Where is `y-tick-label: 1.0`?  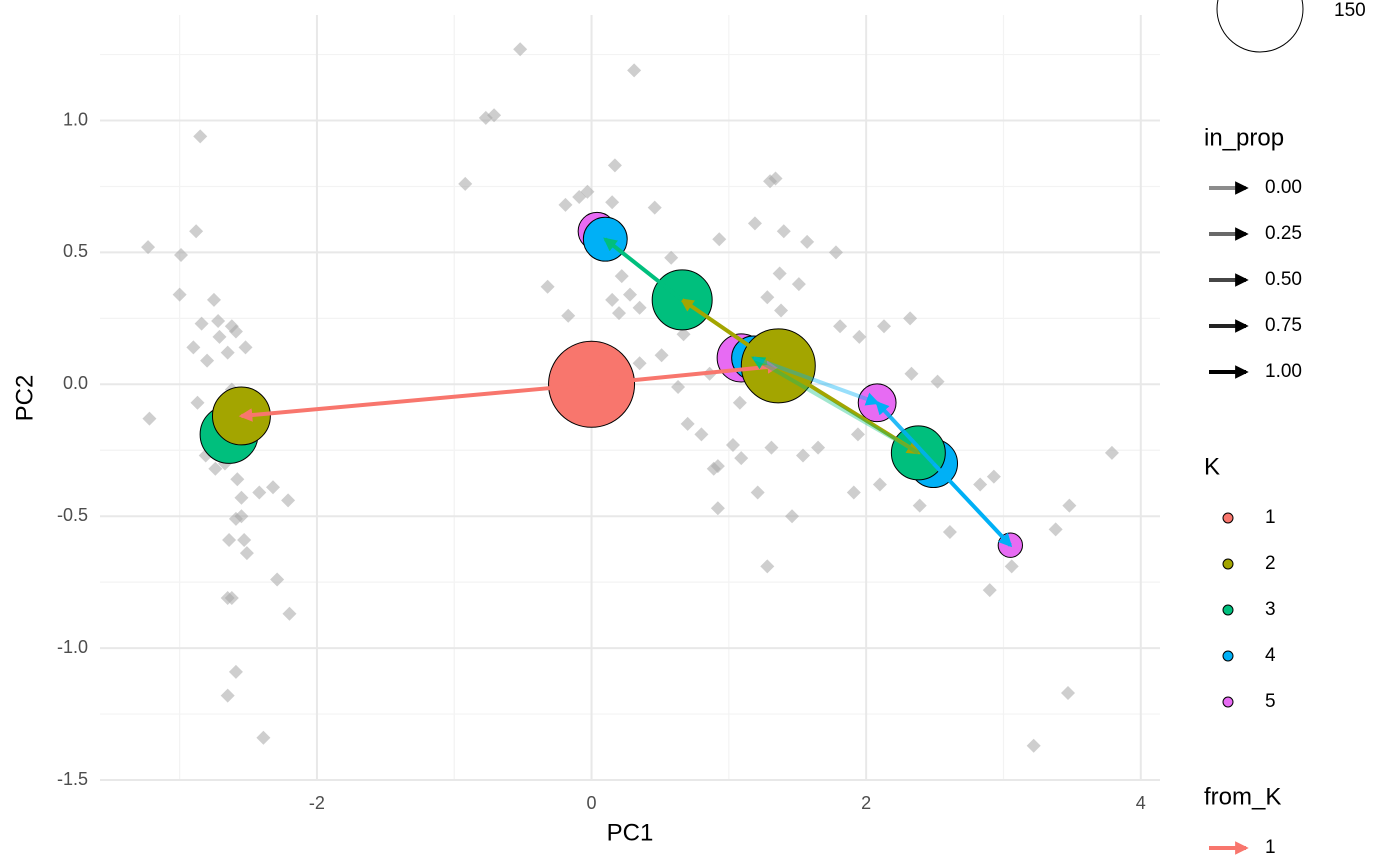
y-tick-label: 1.0 is located at coordinates (75, 119).